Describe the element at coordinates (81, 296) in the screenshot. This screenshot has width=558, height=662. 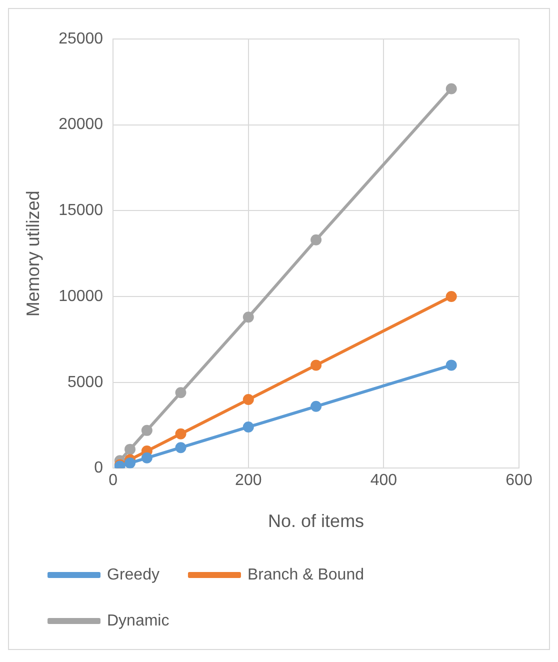
I see `y-tick-label: 10000` at that location.